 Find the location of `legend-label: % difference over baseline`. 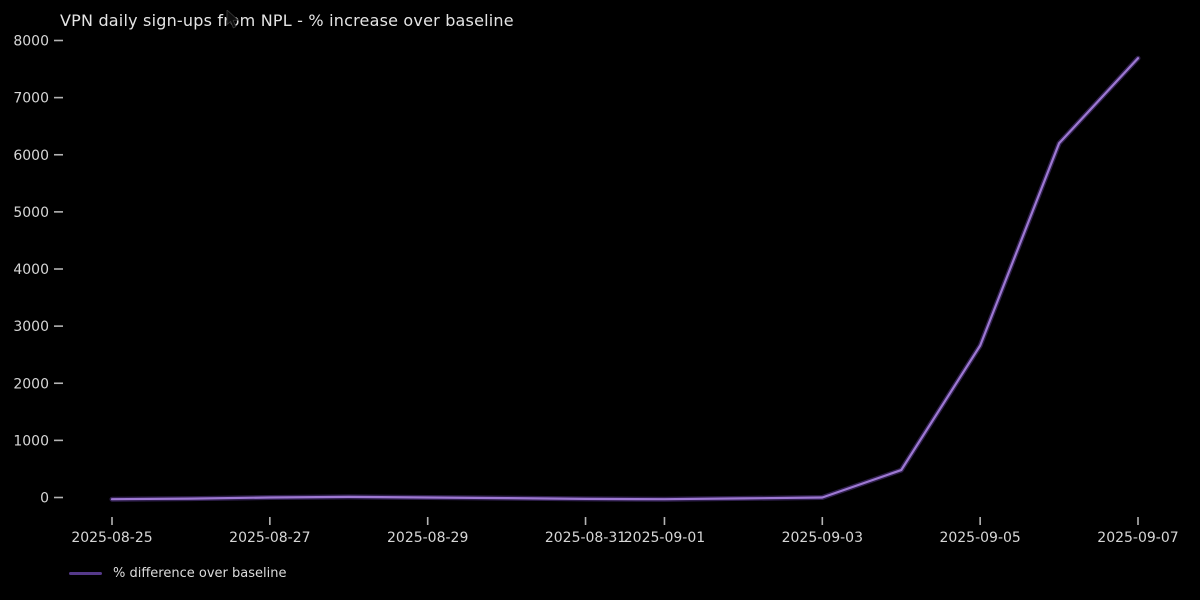

legend-label: % difference over baseline is located at coordinates (200, 573).